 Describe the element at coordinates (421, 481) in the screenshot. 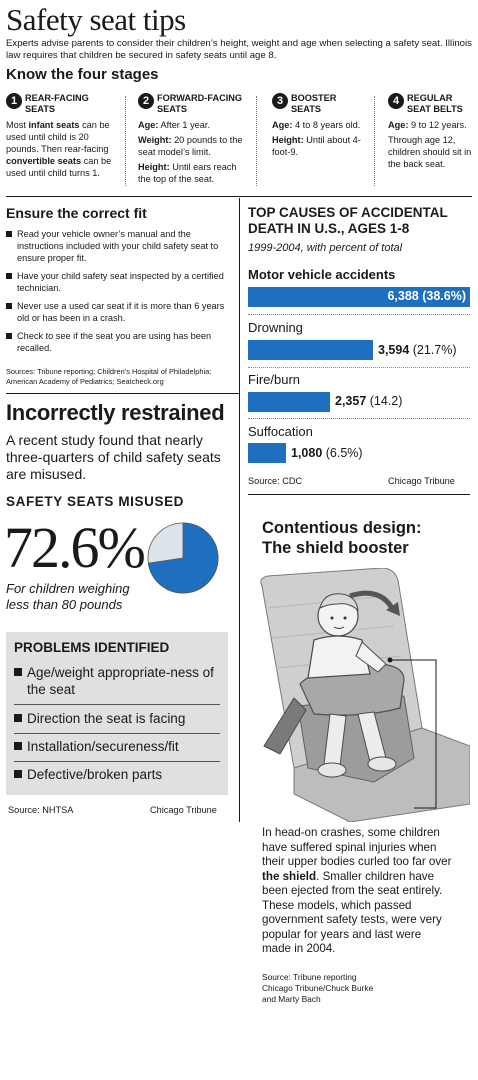

I see `chart-credit: Chicago Tribune` at that location.